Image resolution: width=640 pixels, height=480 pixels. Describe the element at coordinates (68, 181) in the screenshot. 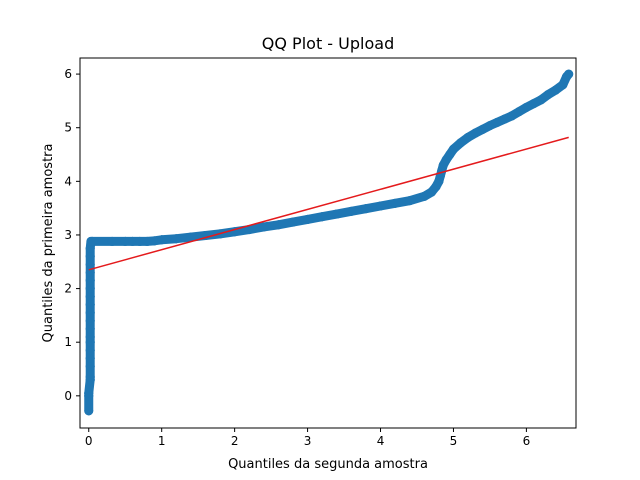

I see `y-tick-label: 4` at that location.